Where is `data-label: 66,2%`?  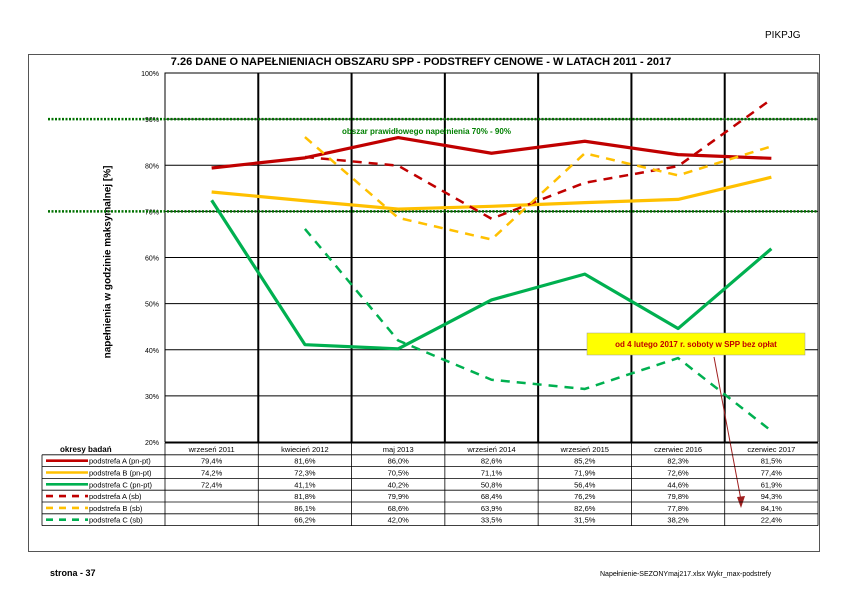
data-label: 66,2% is located at coordinates (305, 520).